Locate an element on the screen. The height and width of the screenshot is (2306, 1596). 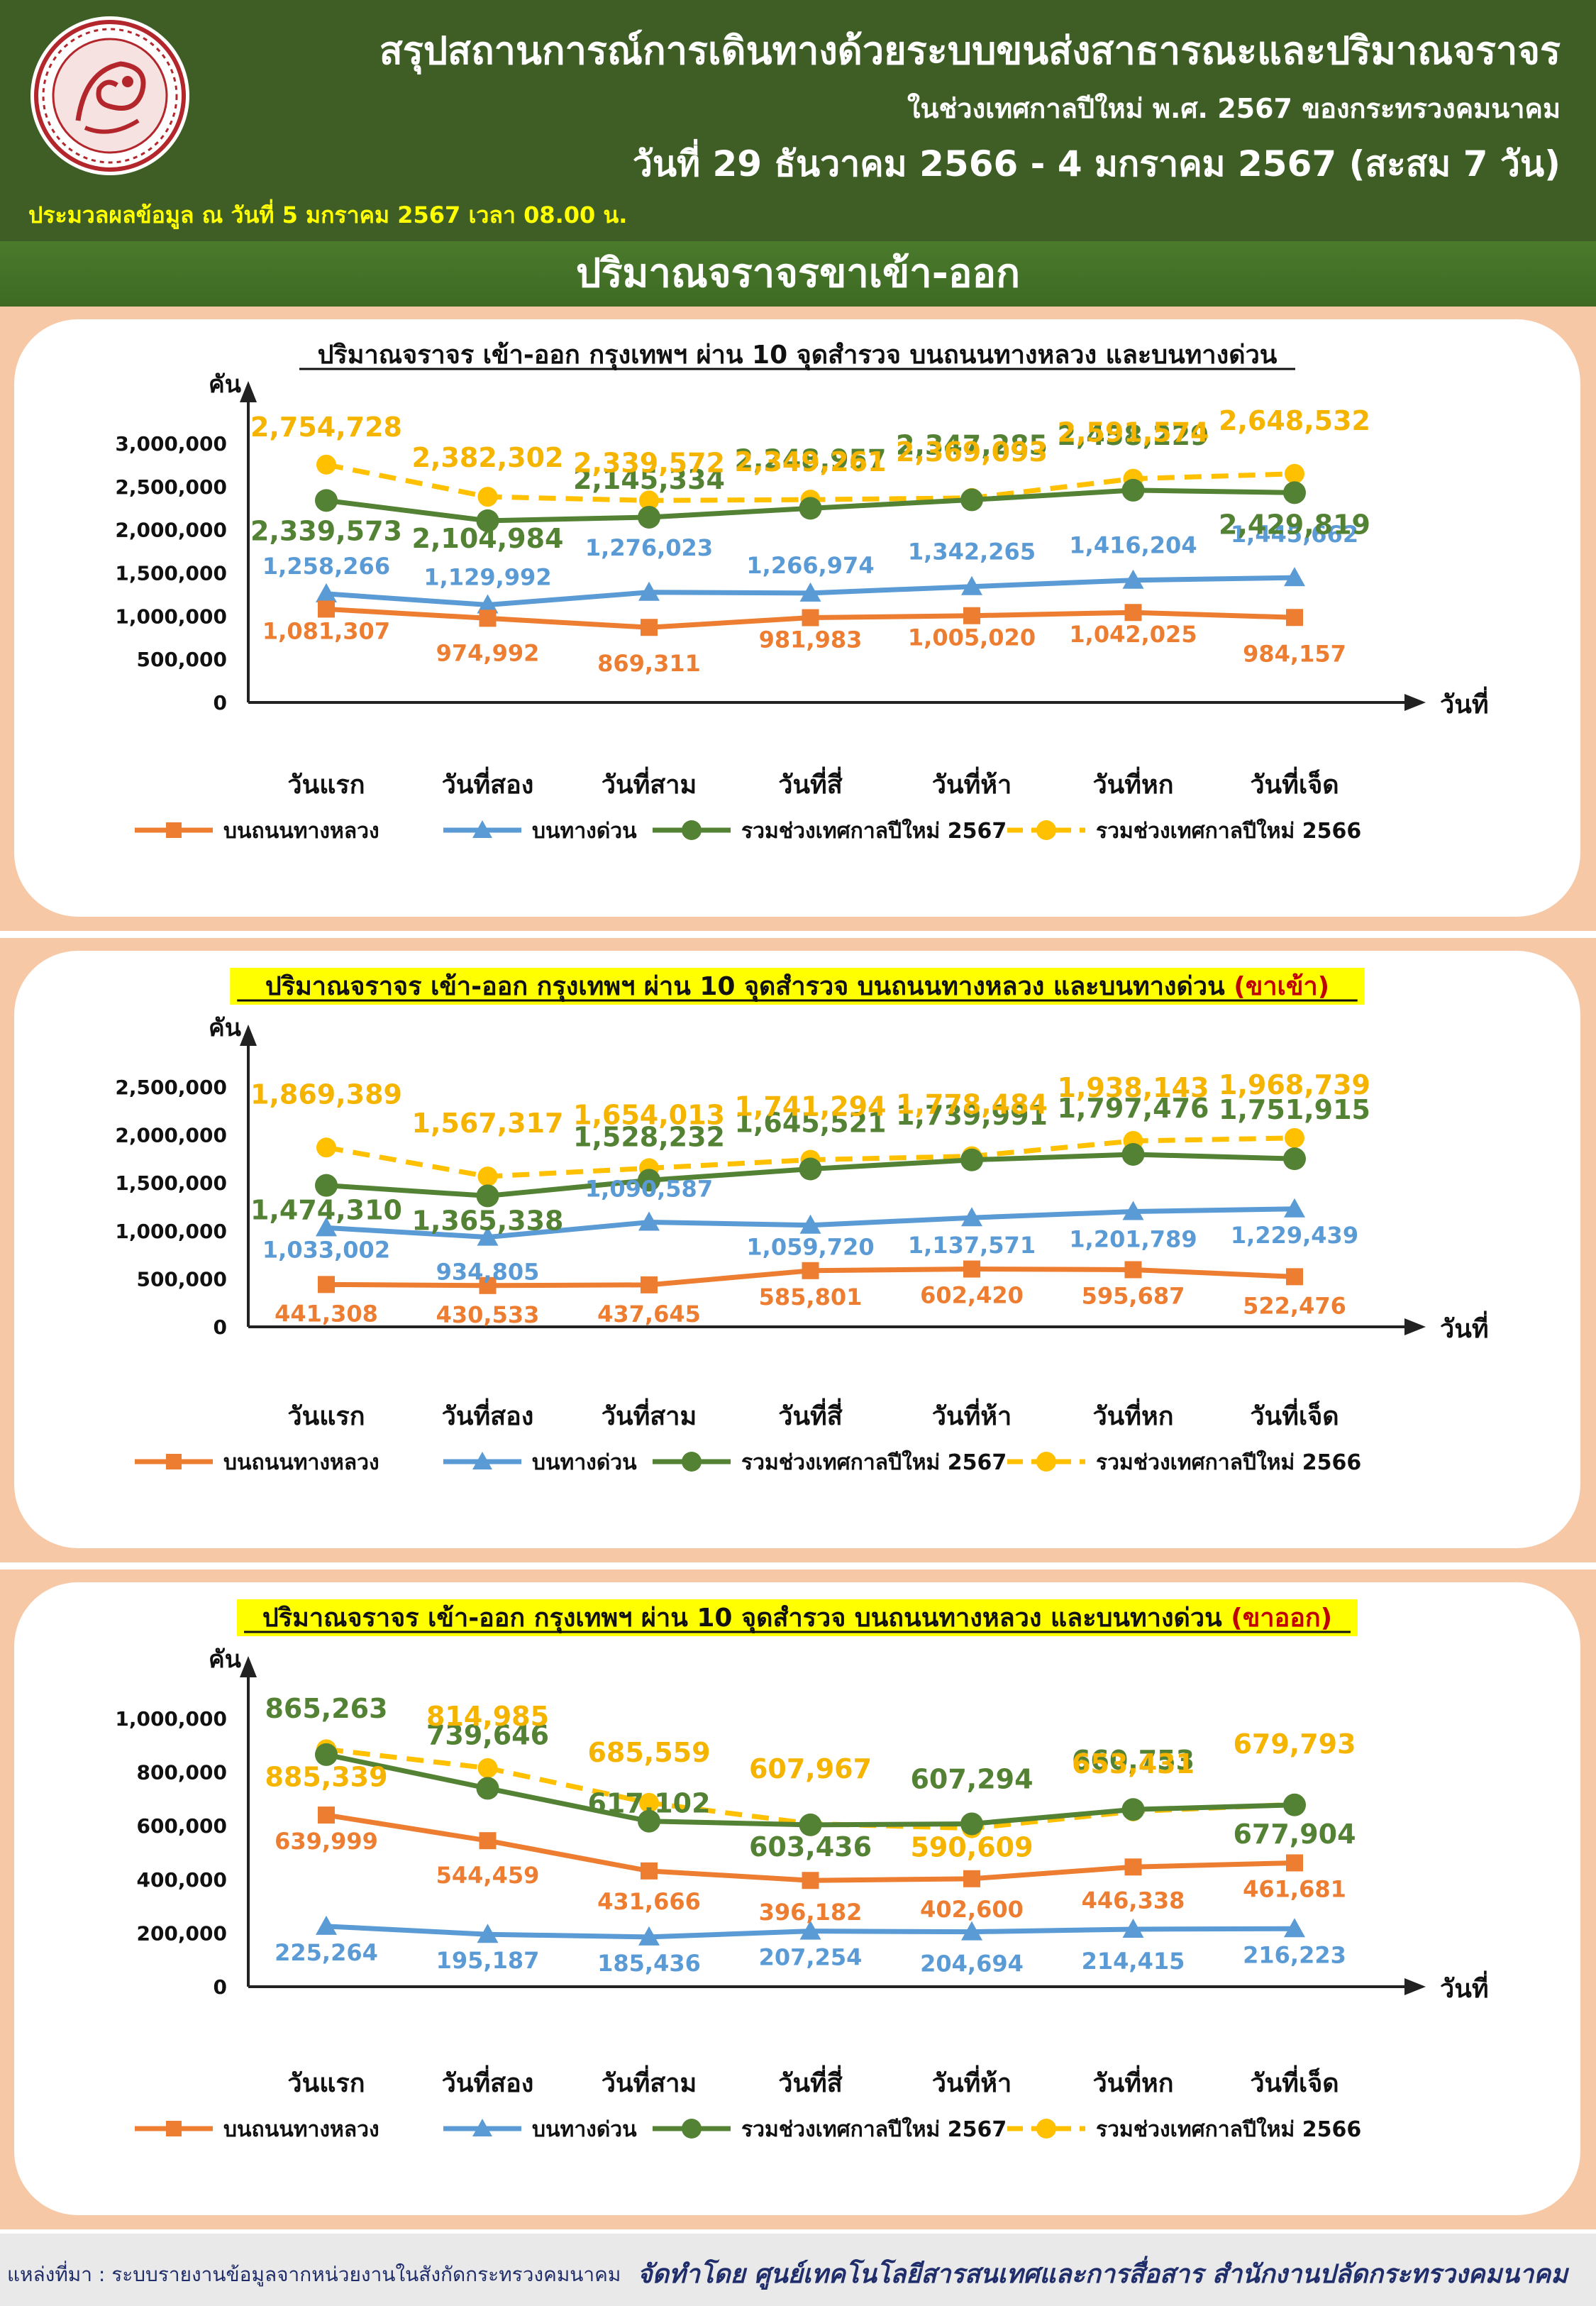
data-label-highway: 1,005,020 is located at coordinates (972, 637).